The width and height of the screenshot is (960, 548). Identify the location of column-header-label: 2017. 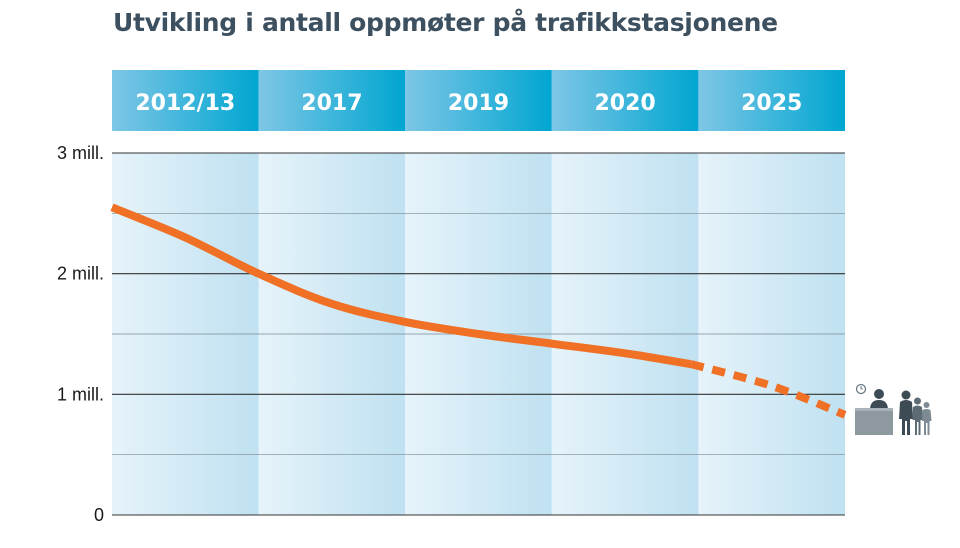
(331, 103).